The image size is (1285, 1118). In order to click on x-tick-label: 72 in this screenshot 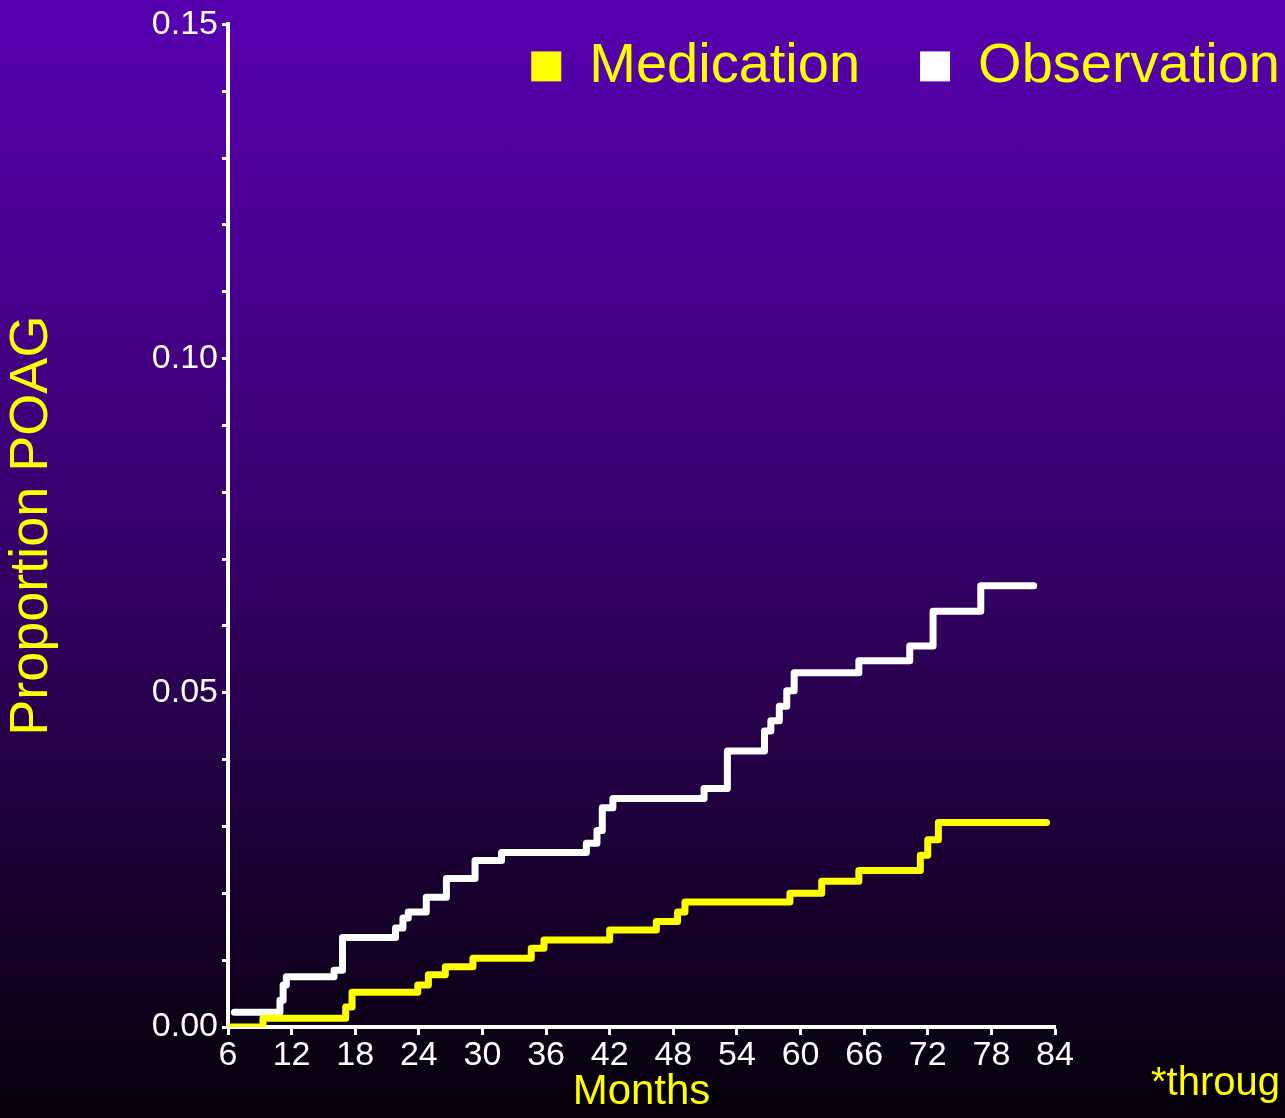, I will do `click(927, 1052)`.